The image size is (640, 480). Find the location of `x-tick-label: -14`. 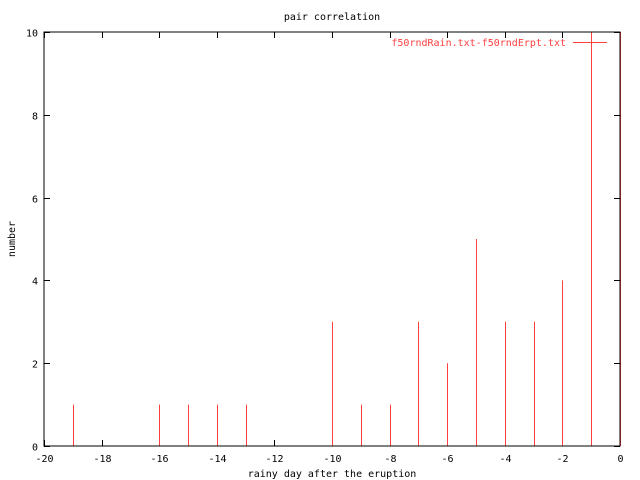

x-tick-label: -14 is located at coordinates (217, 459).